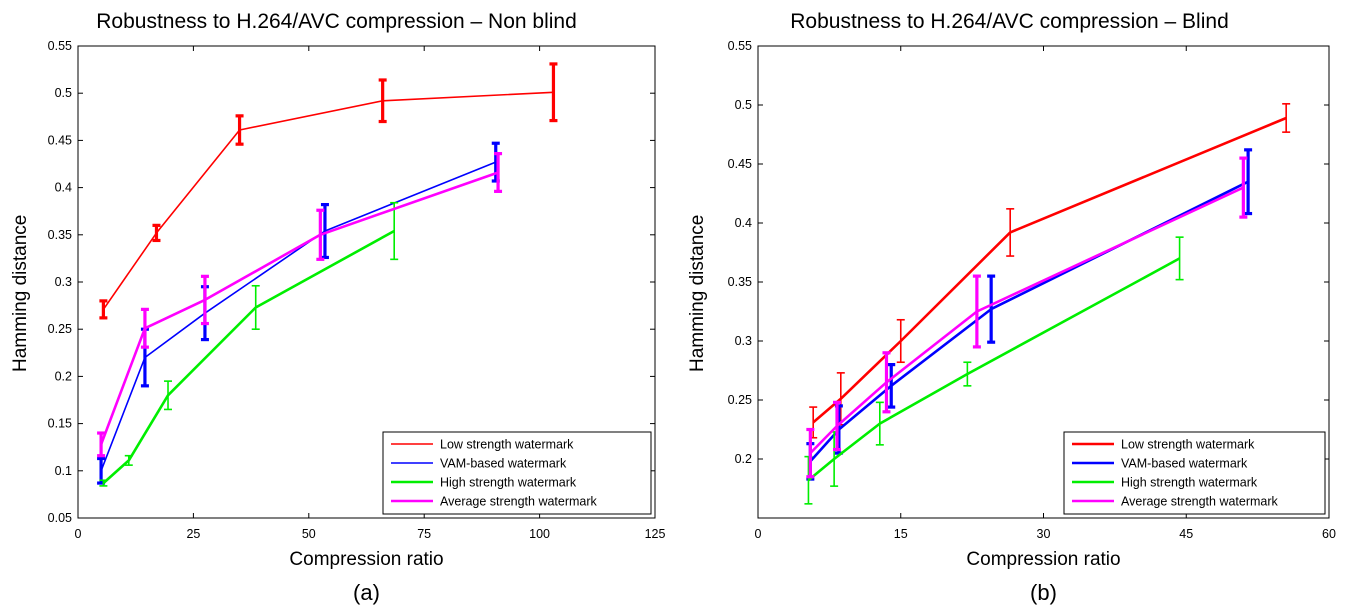  I want to click on y-tick-label: 0.1, so click(63, 471).